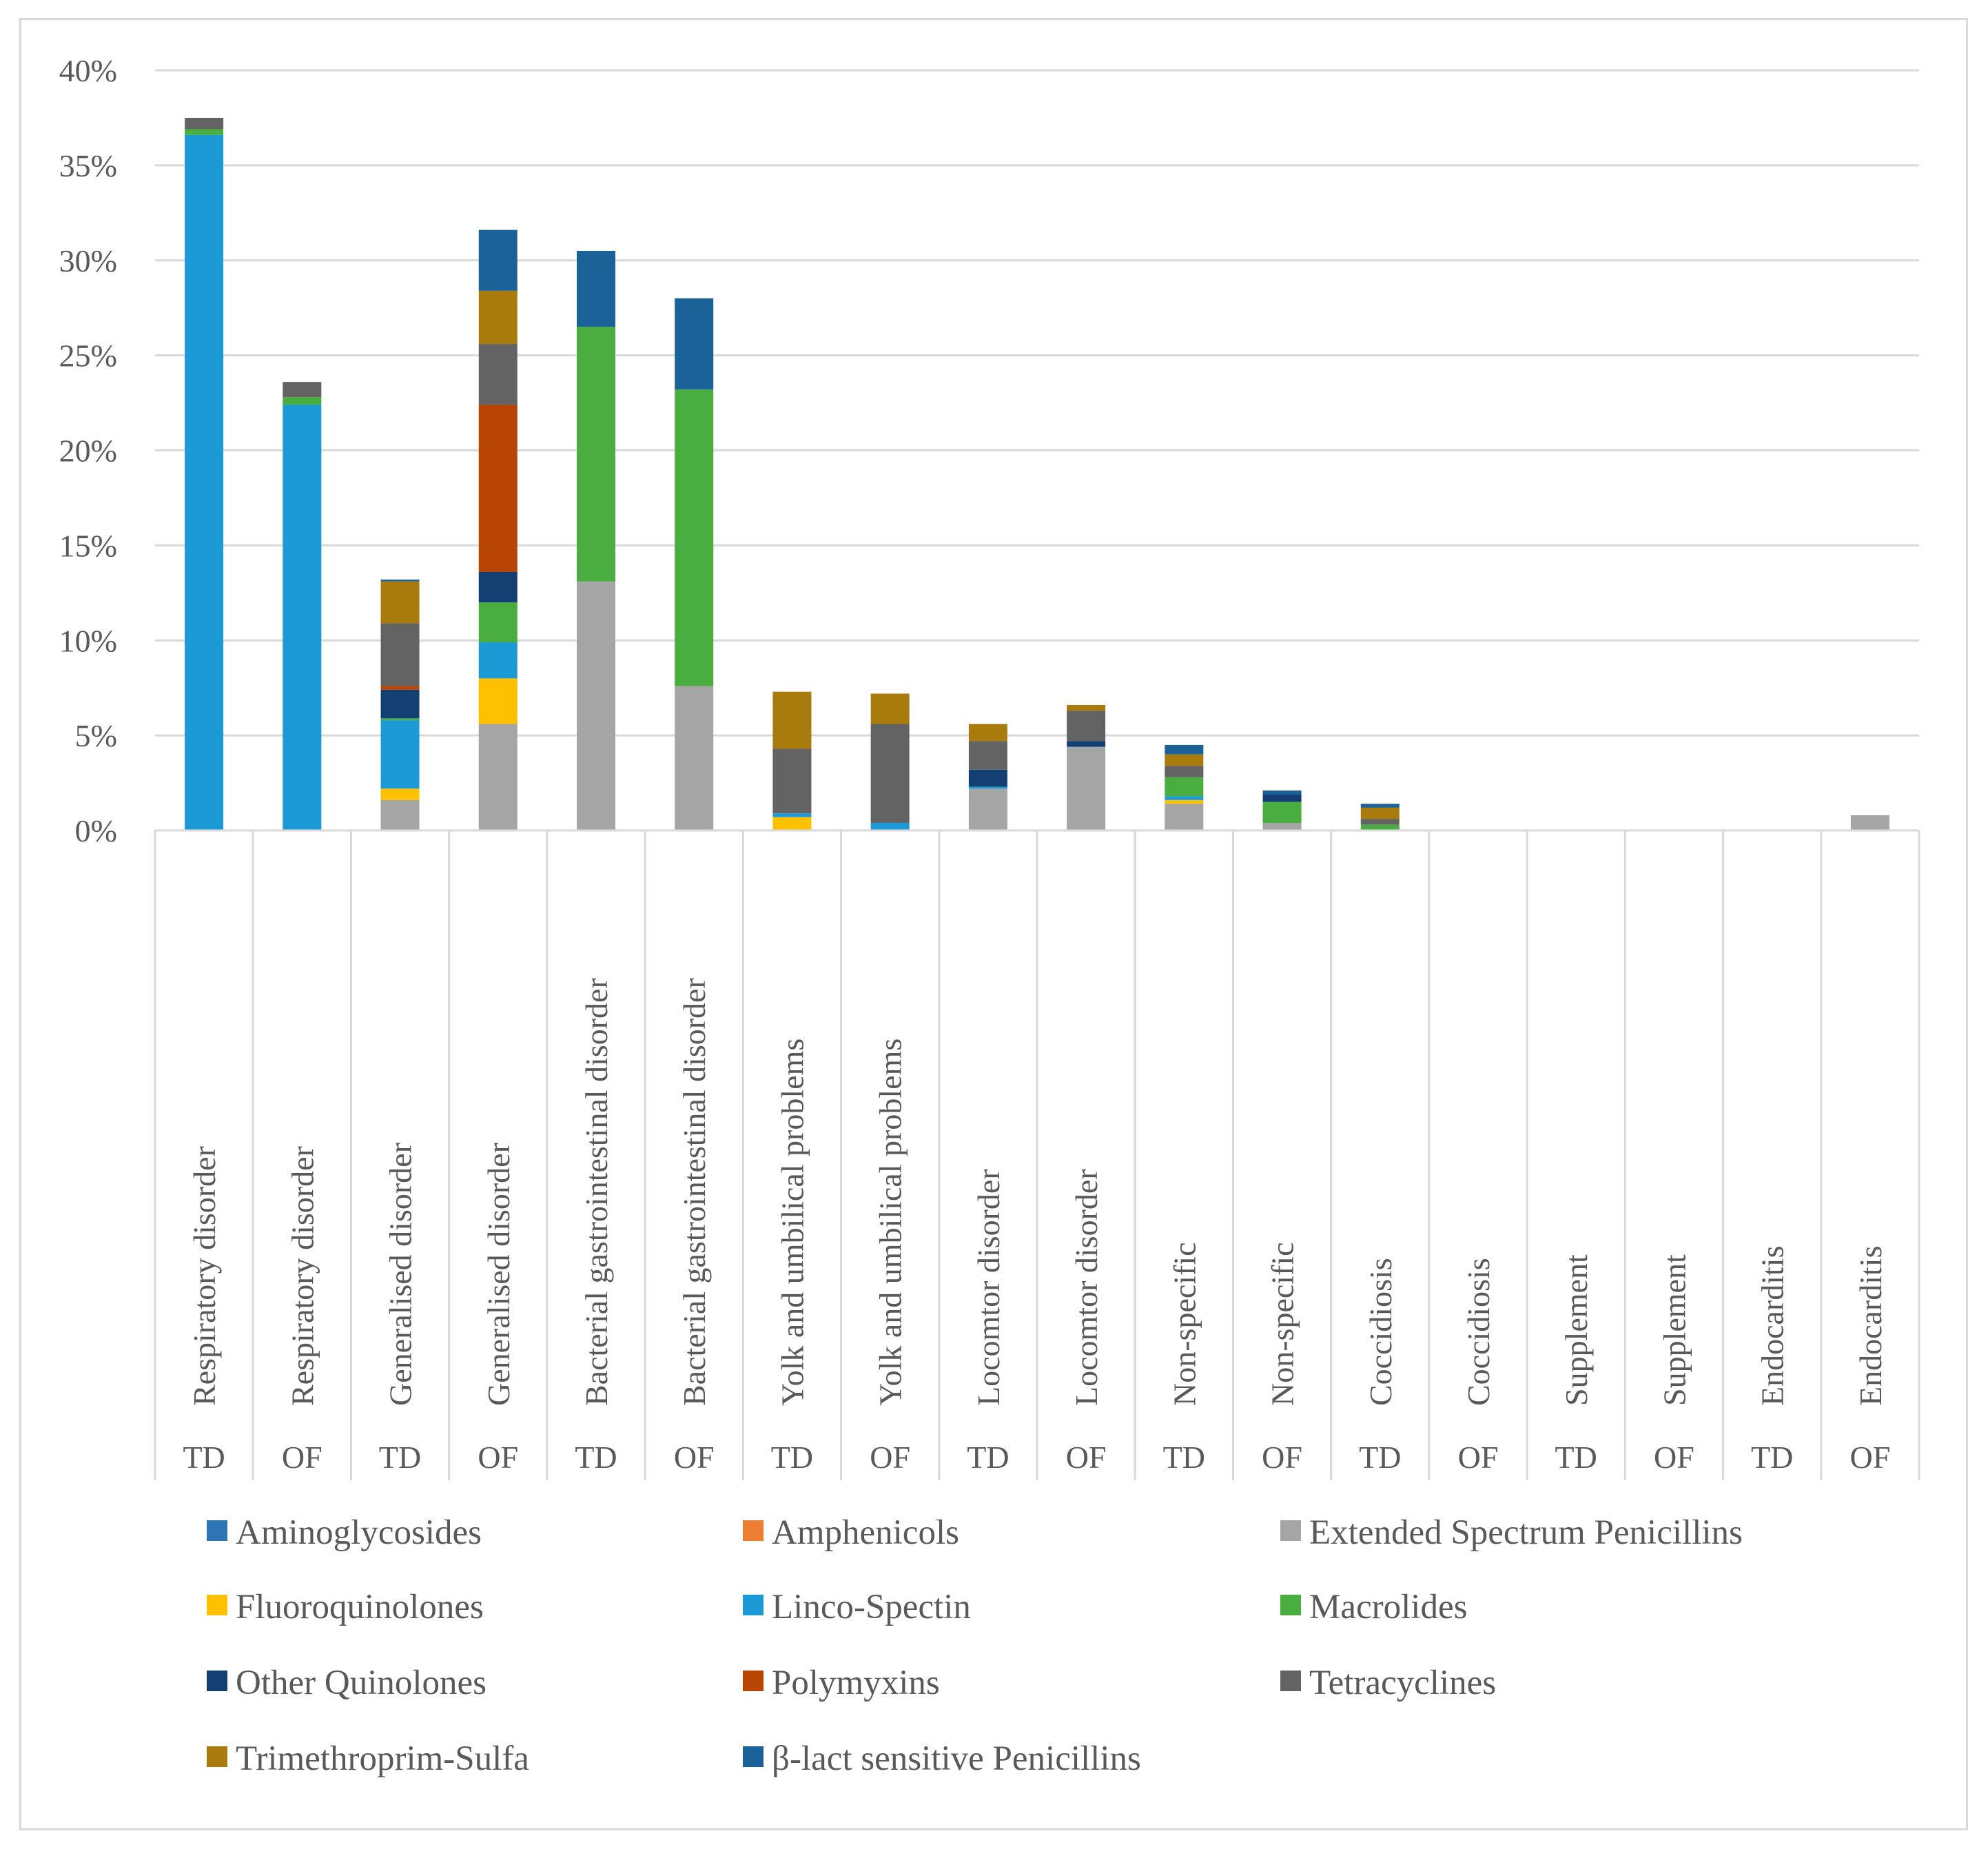 Image resolution: width=1988 pixels, height=1849 pixels. Describe the element at coordinates (88, 451) in the screenshot. I see `y-tick-label: 20%` at that location.